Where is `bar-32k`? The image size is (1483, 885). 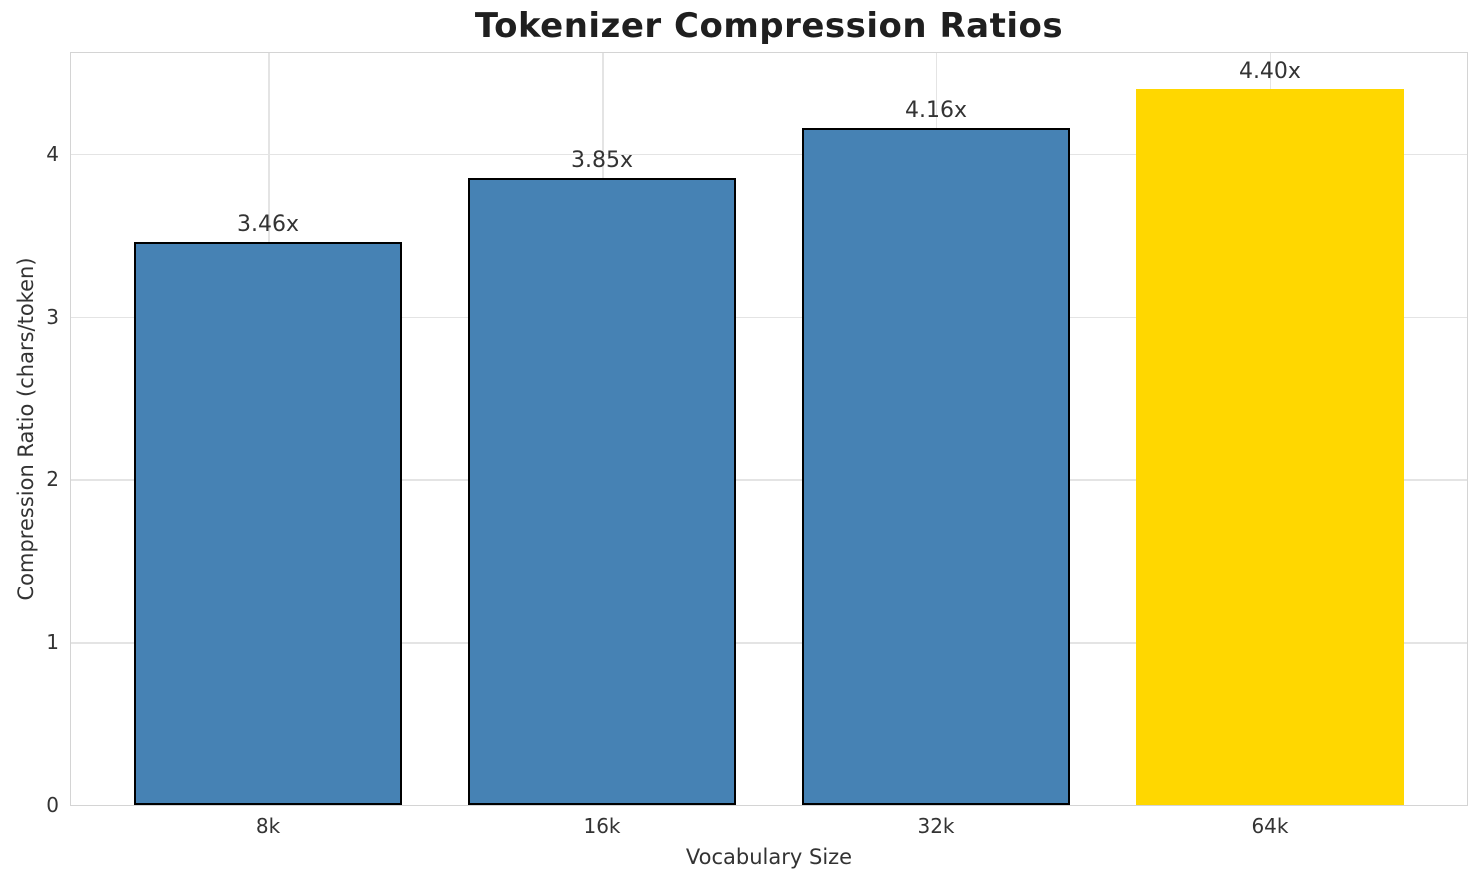
bar-32k is located at coordinates (936, 466).